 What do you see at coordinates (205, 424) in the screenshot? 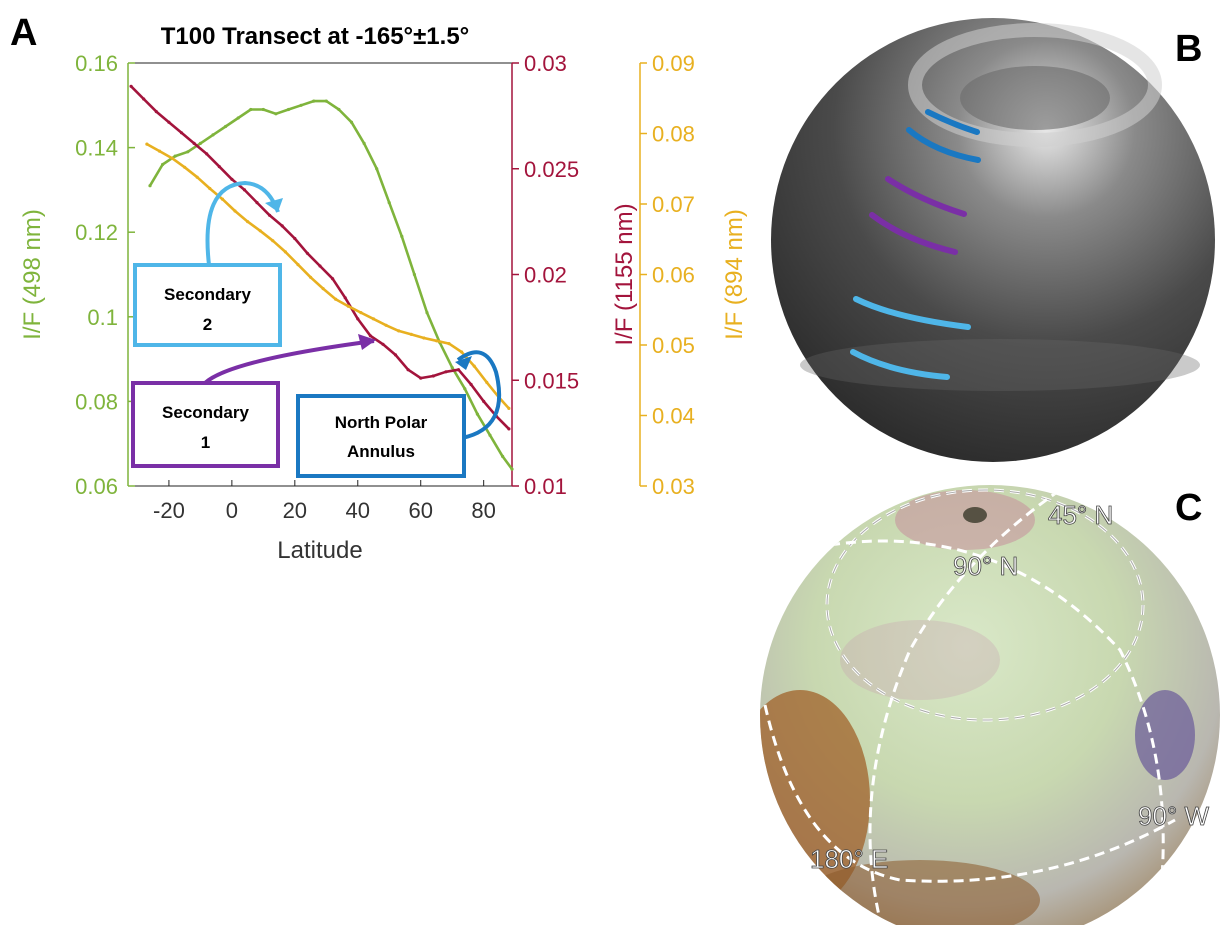
I see `annotation-box-secondary1` at bounding box center [205, 424].